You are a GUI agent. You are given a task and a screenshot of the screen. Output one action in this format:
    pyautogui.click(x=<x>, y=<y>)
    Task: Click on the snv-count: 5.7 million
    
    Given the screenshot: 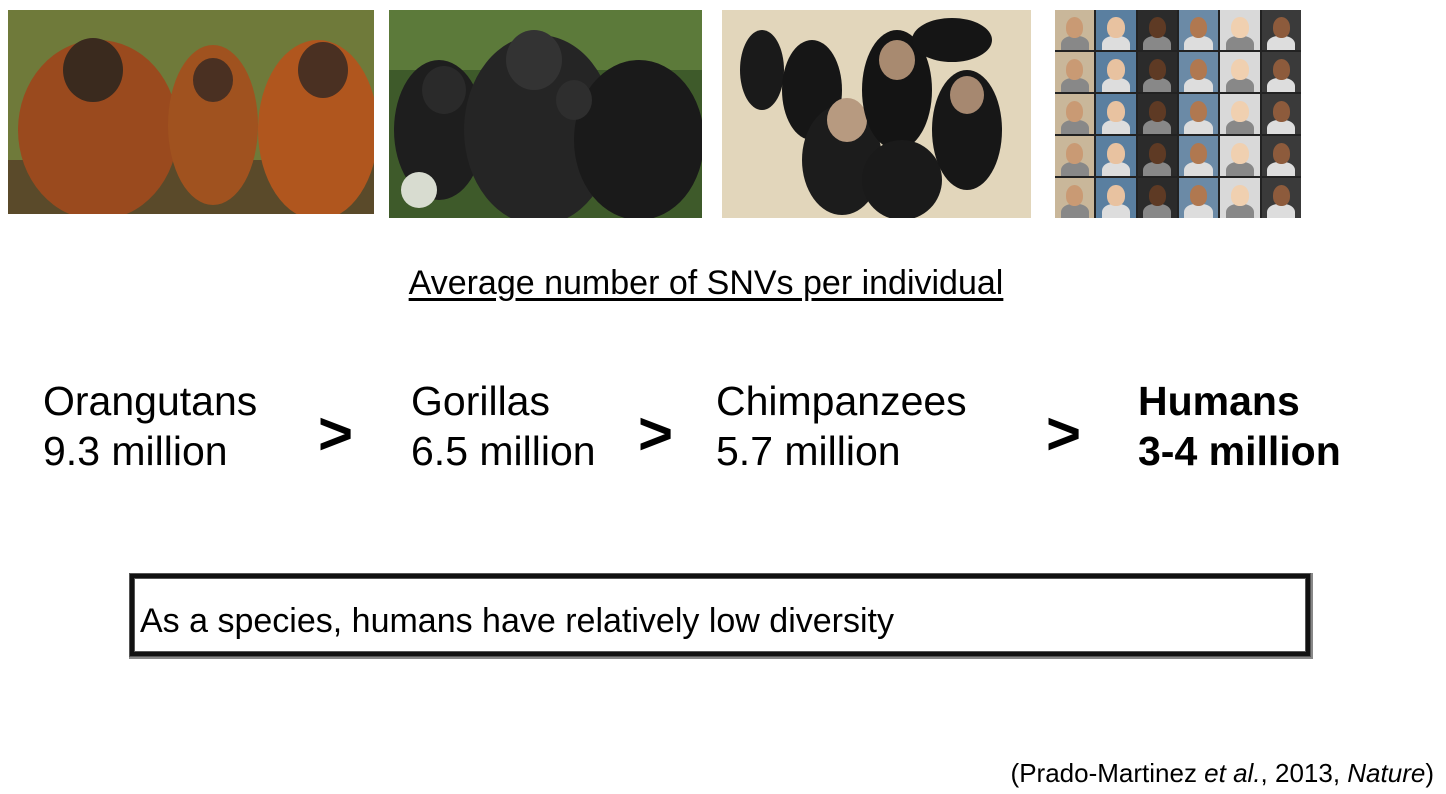 What is the action you would take?
    pyautogui.click(x=808, y=451)
    